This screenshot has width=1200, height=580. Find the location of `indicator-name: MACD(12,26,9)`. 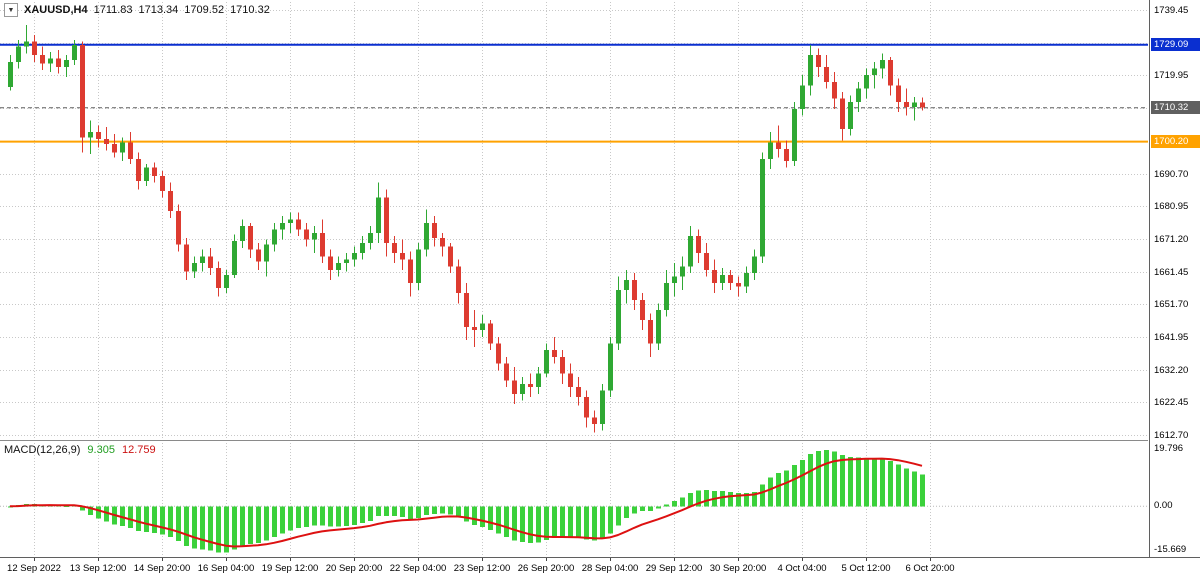

indicator-name: MACD(12,26,9) is located at coordinates (42, 450).